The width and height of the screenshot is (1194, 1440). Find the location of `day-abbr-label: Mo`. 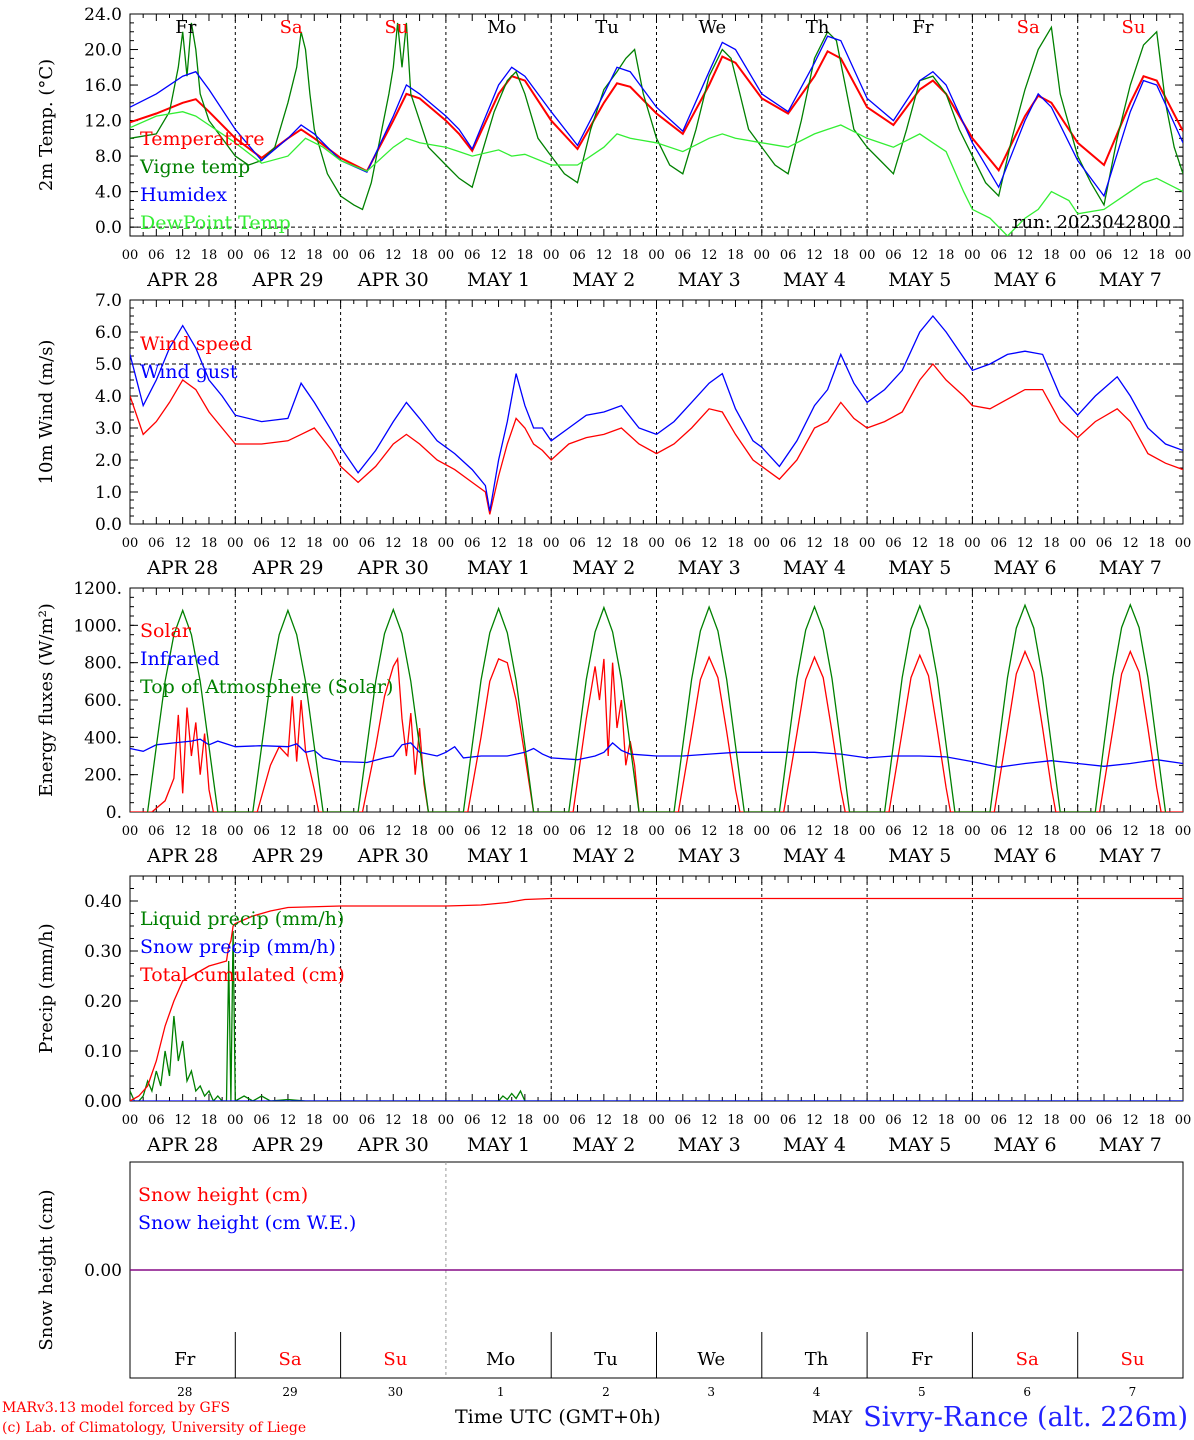

day-abbr-label: Mo is located at coordinates (500, 1359).